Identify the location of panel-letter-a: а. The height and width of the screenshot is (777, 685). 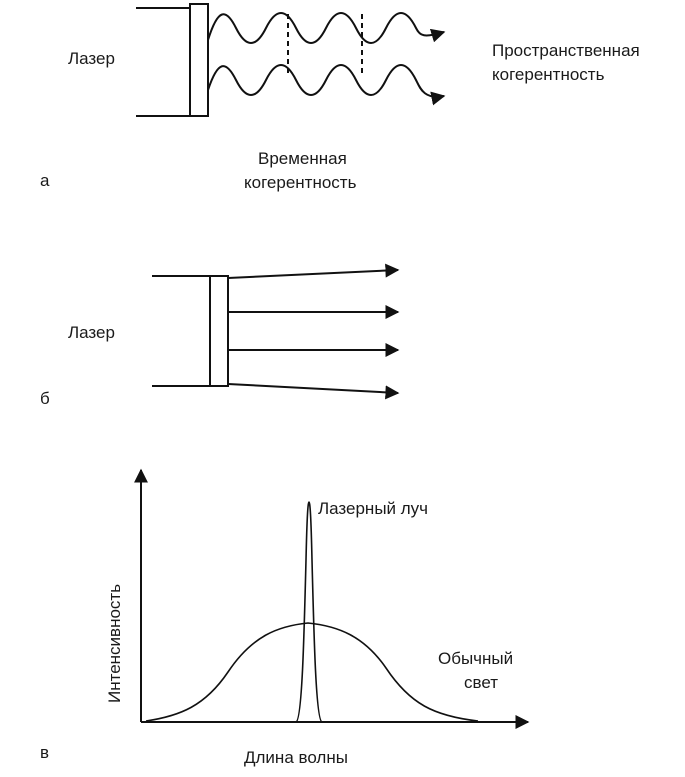
(45, 180).